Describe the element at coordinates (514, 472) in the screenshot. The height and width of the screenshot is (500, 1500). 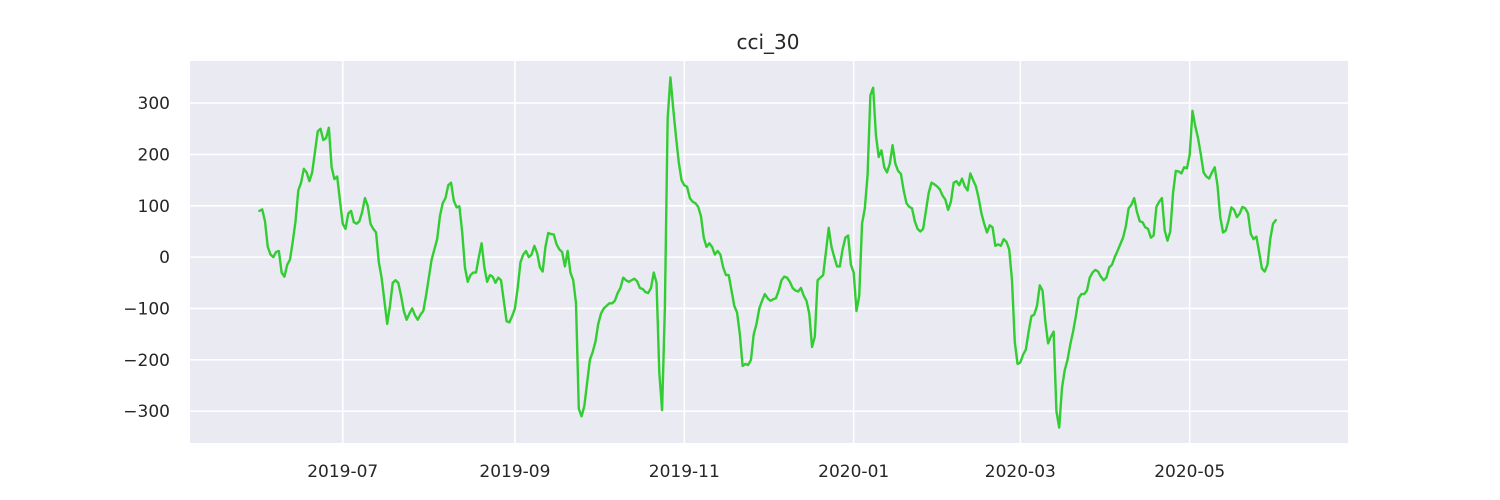
I see `x-tick-label: 2019-09` at that location.